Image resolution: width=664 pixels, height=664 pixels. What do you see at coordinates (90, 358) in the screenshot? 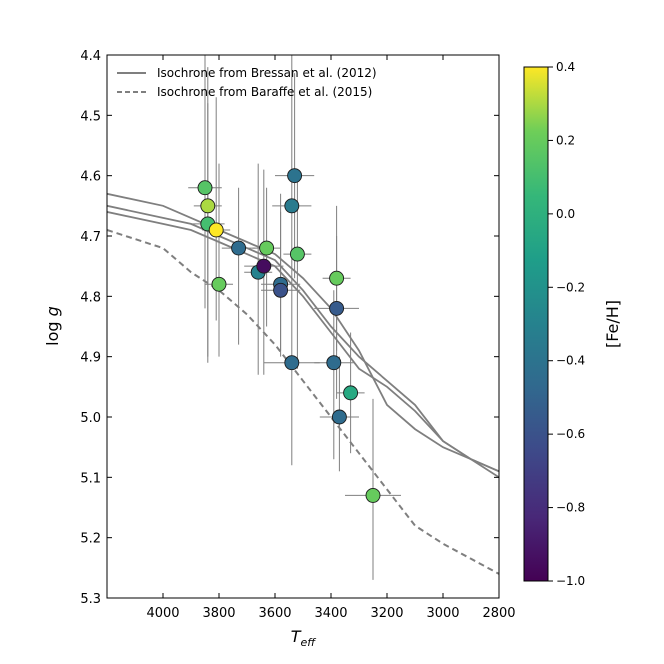
I see `y-tick-label: 4.9` at bounding box center [90, 358].